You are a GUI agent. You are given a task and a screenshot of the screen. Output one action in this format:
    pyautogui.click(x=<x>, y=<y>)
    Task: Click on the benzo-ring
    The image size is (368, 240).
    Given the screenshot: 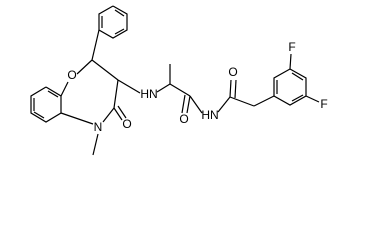 What is the action you would take?
    pyautogui.click(x=46, y=104)
    